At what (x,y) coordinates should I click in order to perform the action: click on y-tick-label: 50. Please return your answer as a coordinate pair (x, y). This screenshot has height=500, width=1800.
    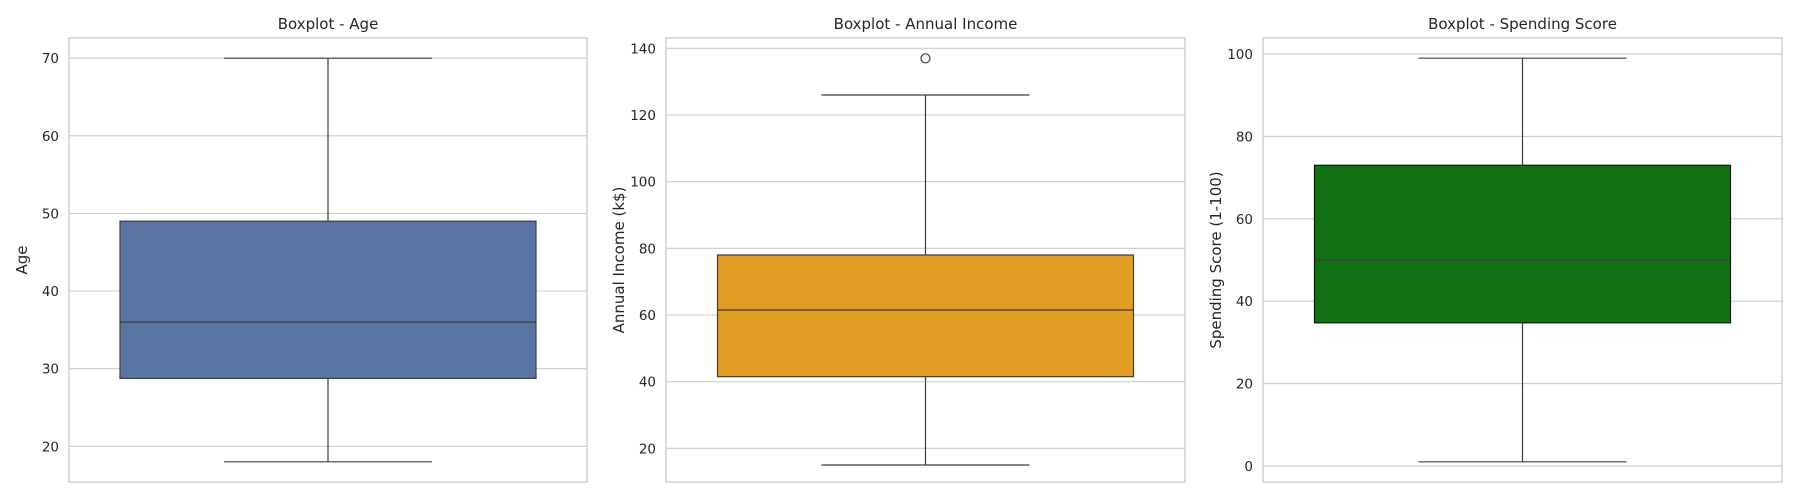
    Looking at the image, I should click on (50, 214).